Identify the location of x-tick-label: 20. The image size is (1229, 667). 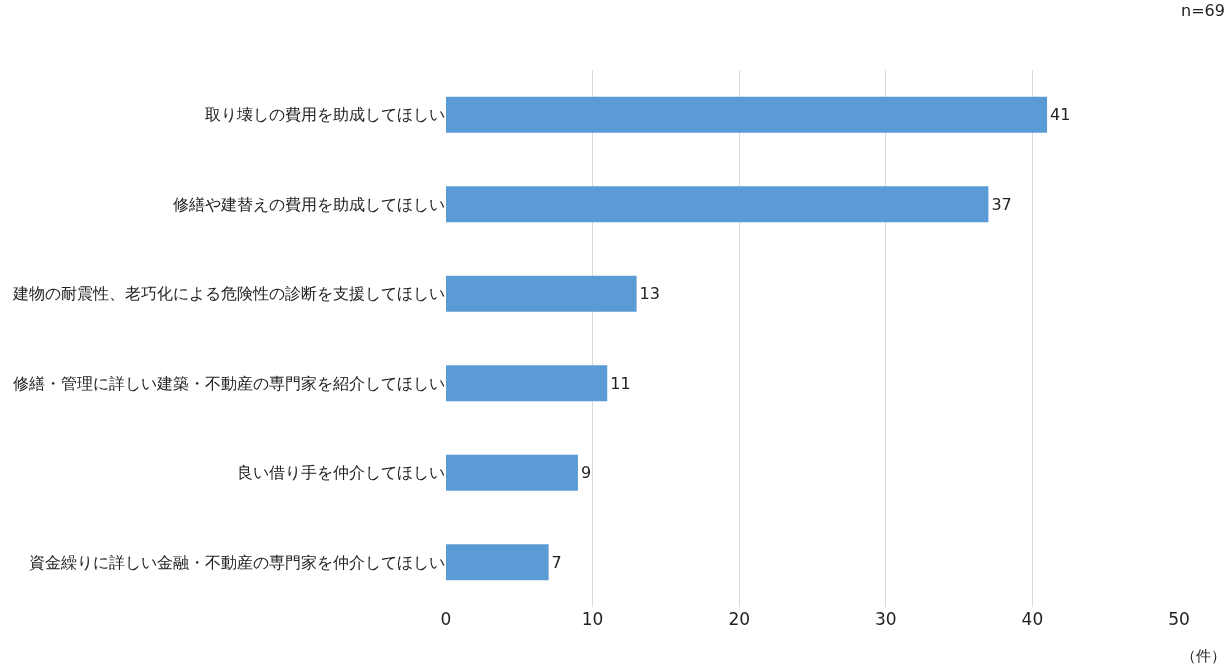
(739, 619).